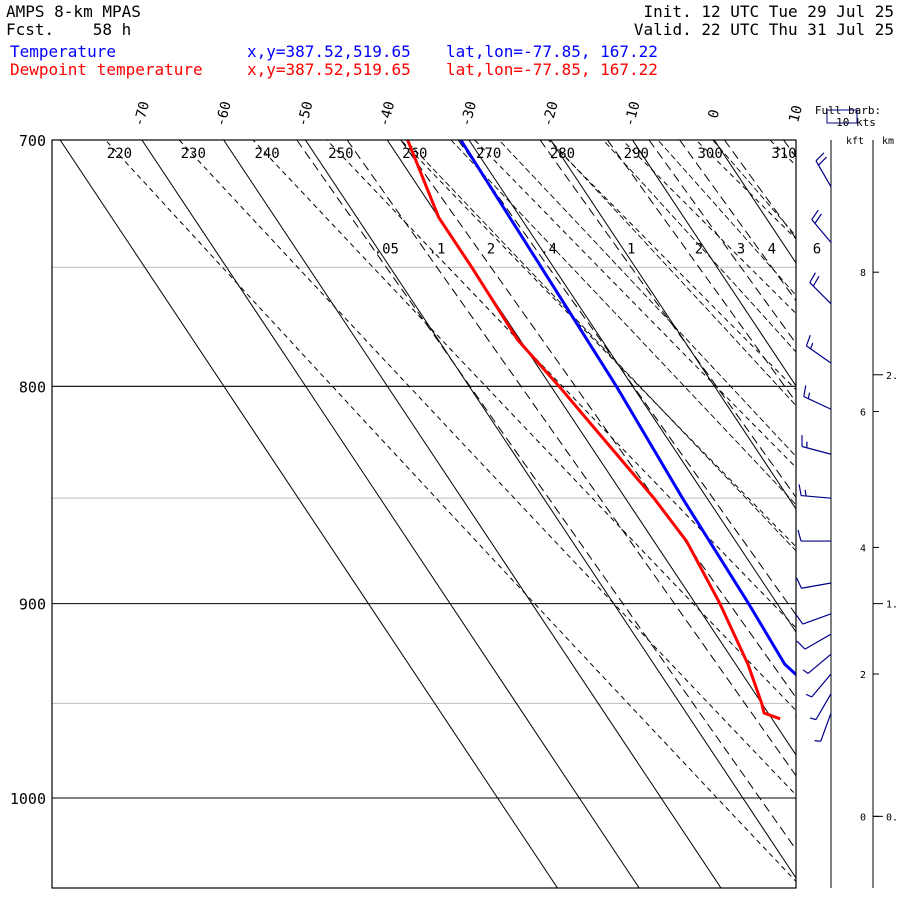 Image resolution: width=900 pixels, height=900 pixels. Describe the element at coordinates (817, 249) in the screenshot. I see `mixing-ratio-label: 6` at that location.